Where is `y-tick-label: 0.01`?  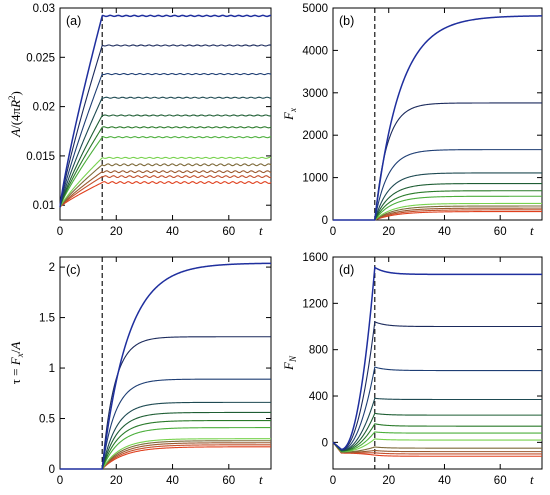
y-tick-label: 0.01 is located at coordinates (44, 206).